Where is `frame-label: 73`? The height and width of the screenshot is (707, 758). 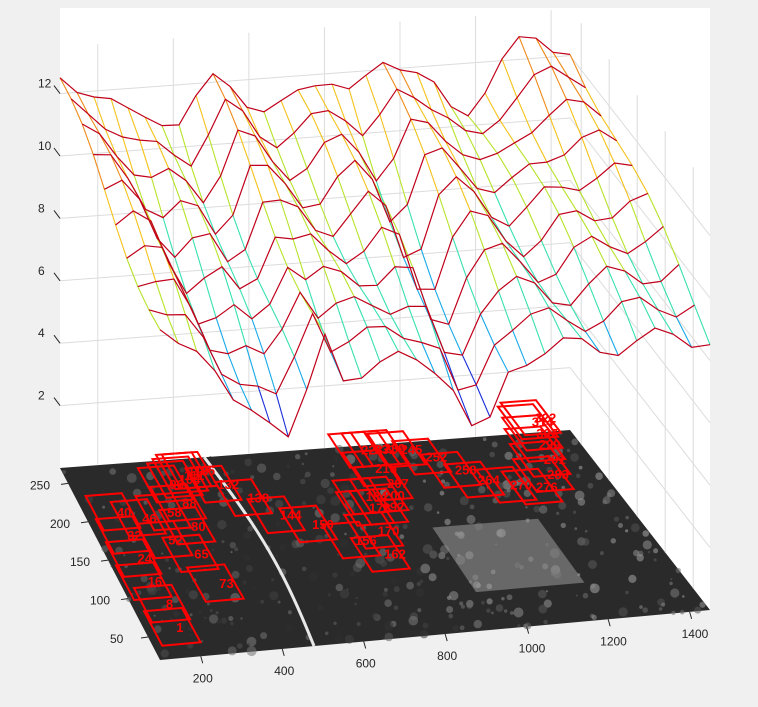
frame-label: 73 is located at coordinates (226, 583).